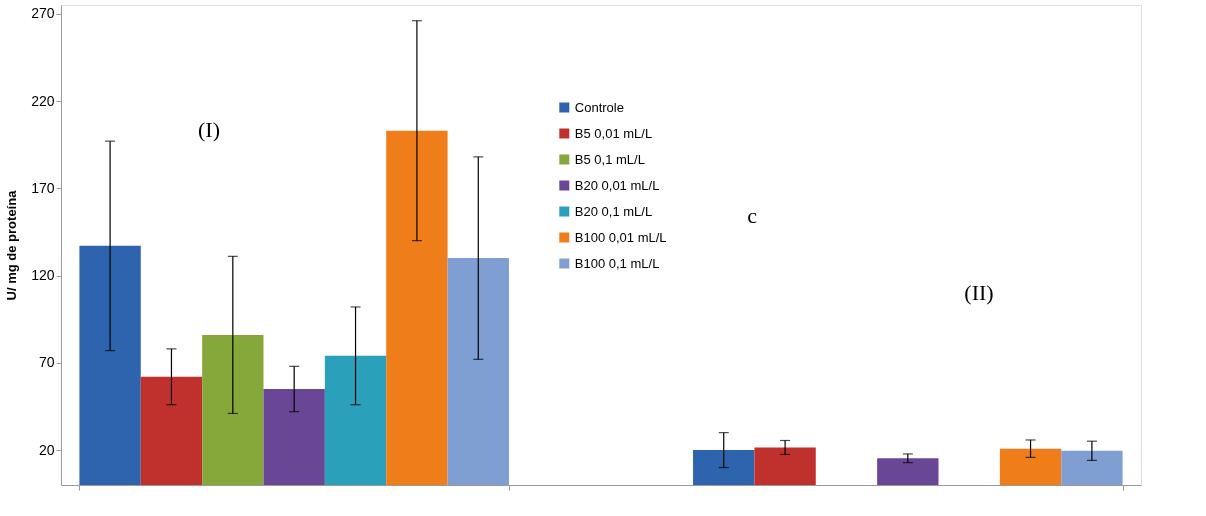 The height and width of the screenshot is (516, 1206). What do you see at coordinates (613, 211) in the screenshot?
I see `legend-label: B20 0,1 mL/L` at bounding box center [613, 211].